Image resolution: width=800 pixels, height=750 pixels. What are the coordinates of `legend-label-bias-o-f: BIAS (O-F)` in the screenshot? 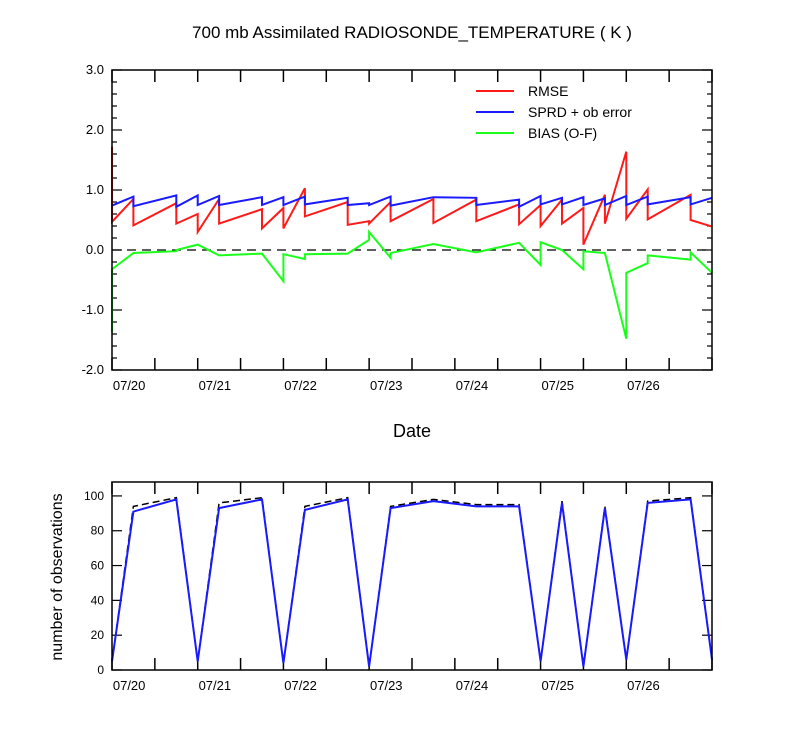 It's located at (562, 133).